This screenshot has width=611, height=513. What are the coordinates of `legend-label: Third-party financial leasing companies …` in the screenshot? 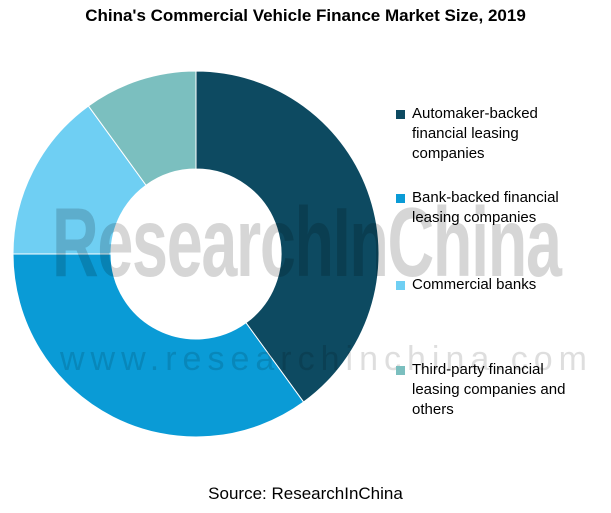 It's located at (489, 389).